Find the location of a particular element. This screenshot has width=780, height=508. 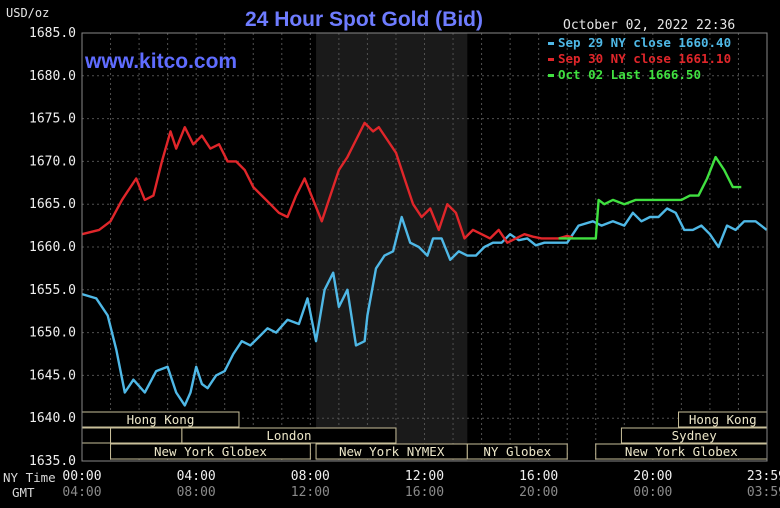

y-tick-label: 1675.0 is located at coordinates (52, 119).